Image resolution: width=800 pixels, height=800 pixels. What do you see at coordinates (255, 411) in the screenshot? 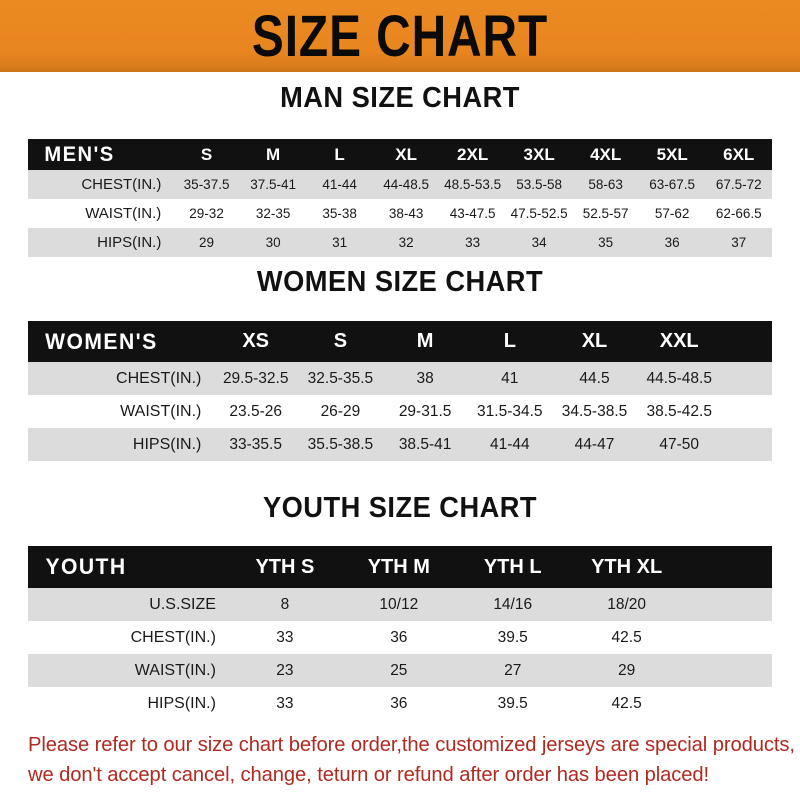
I see `table-cell: 23.5-26` at bounding box center [255, 411].